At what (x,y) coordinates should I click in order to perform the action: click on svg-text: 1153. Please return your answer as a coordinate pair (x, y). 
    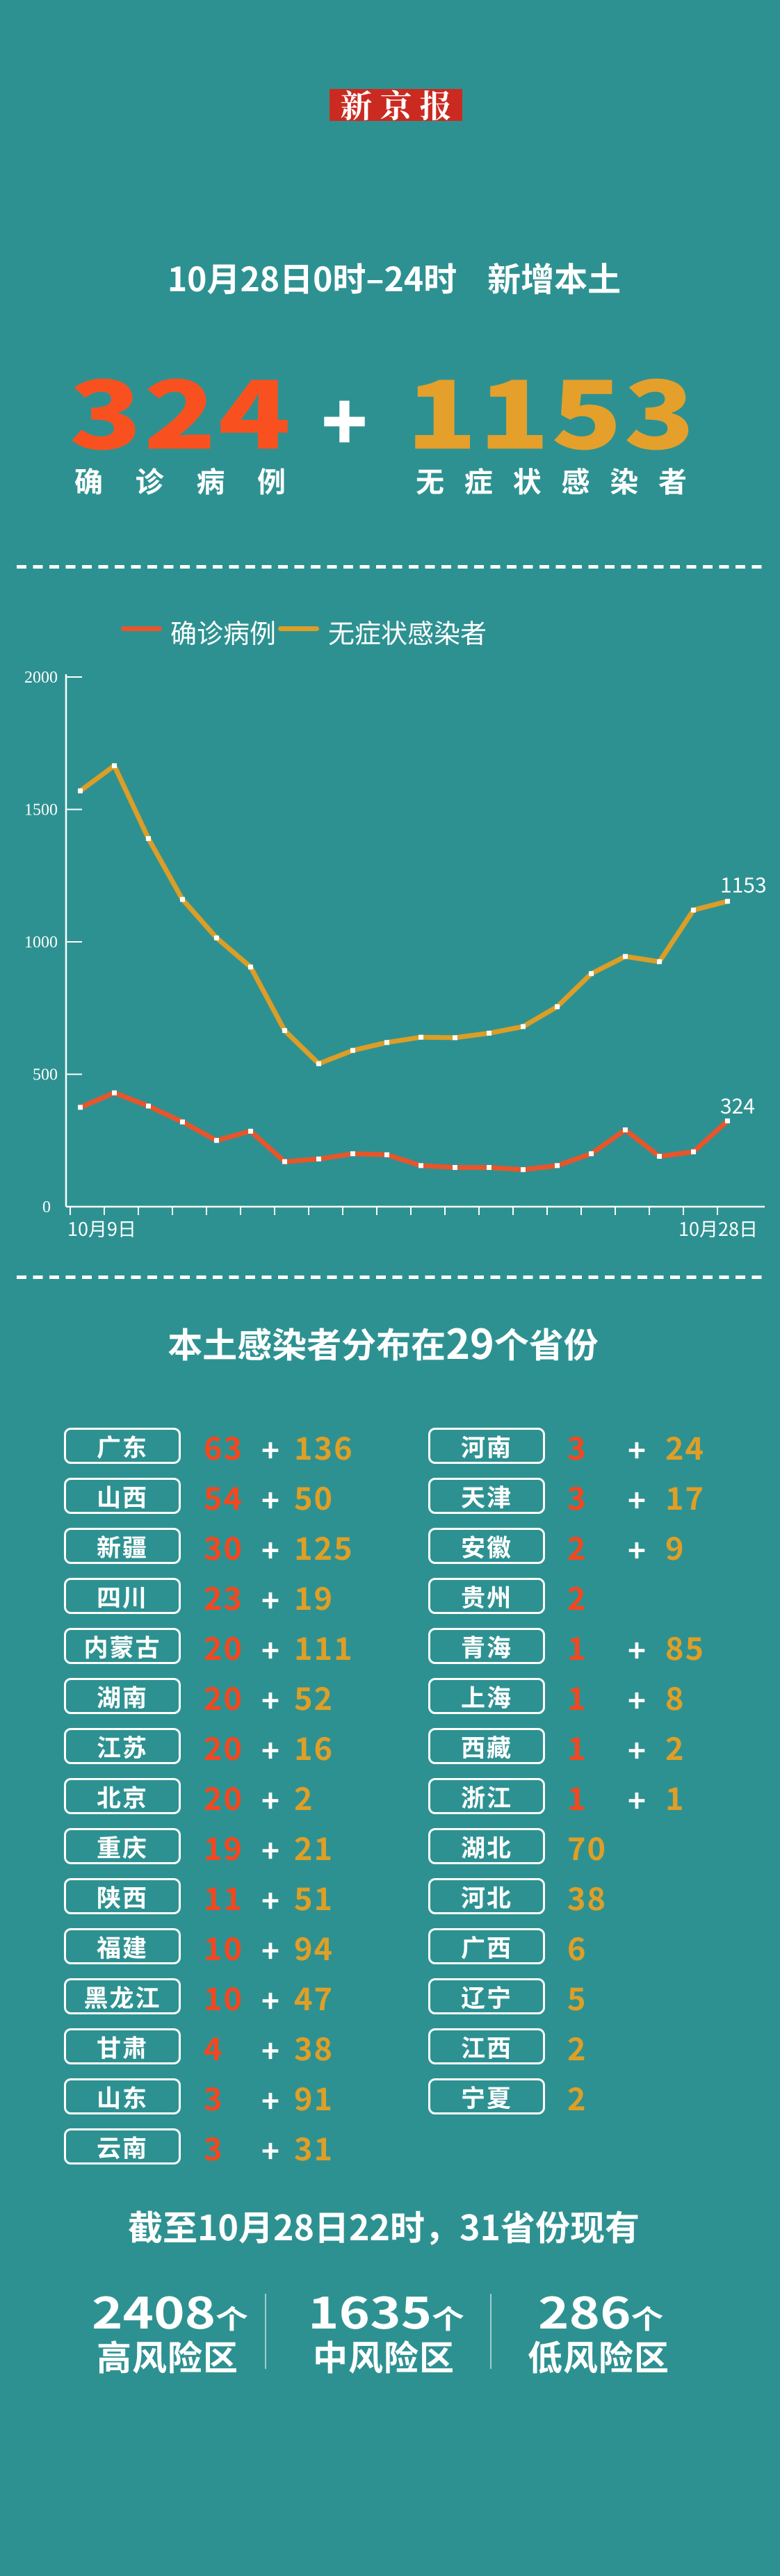
    Looking at the image, I should click on (743, 883).